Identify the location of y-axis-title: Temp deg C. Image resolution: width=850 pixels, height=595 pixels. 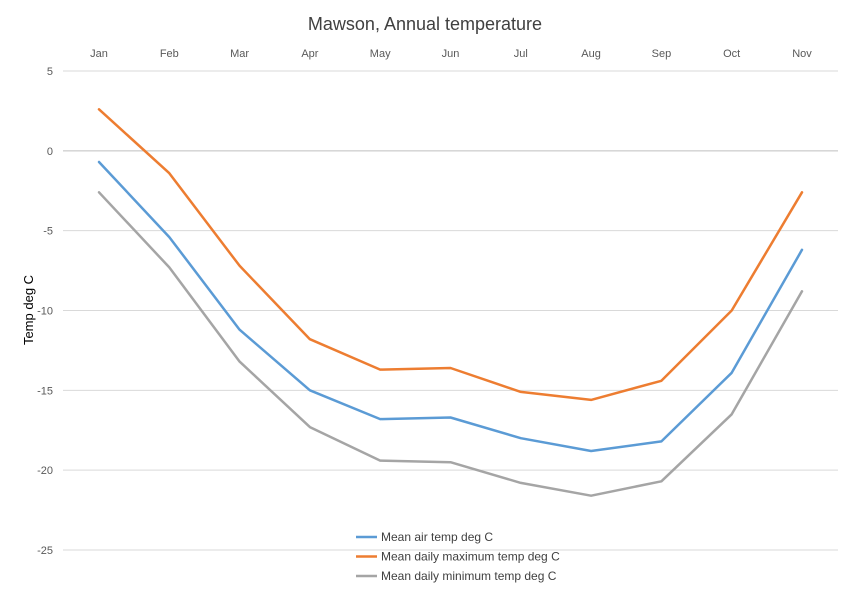
(28, 310).